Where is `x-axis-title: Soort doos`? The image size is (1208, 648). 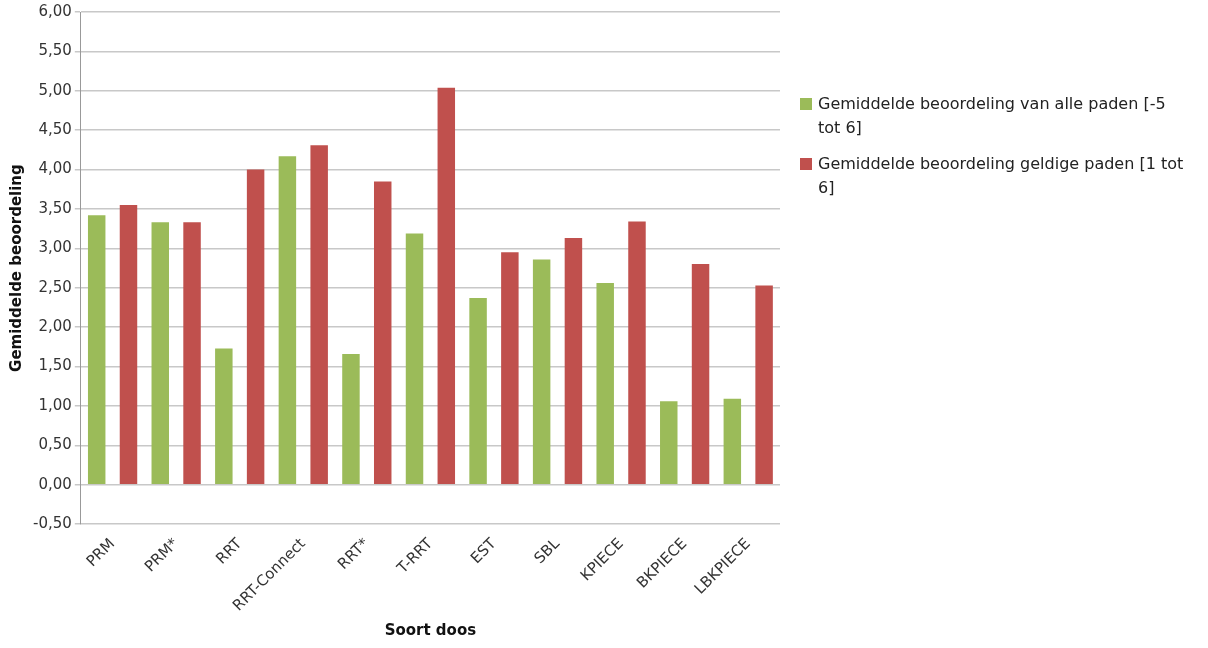
x-axis-title: Soort doos is located at coordinates (430, 629).